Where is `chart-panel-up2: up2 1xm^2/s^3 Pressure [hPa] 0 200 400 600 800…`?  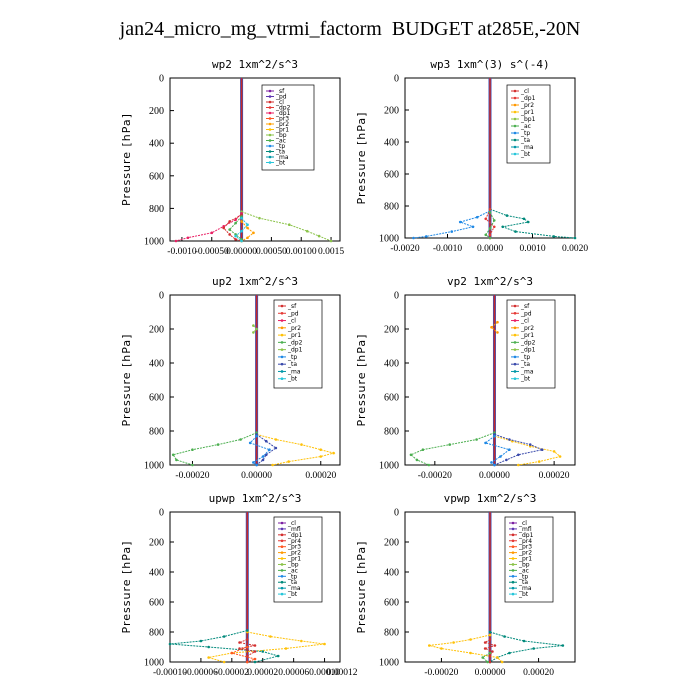
chart-panel-up2: up2 1xm^2/s^3 Pressure [hPa] 0 200 400 600 800… is located at coordinates (230, 378).